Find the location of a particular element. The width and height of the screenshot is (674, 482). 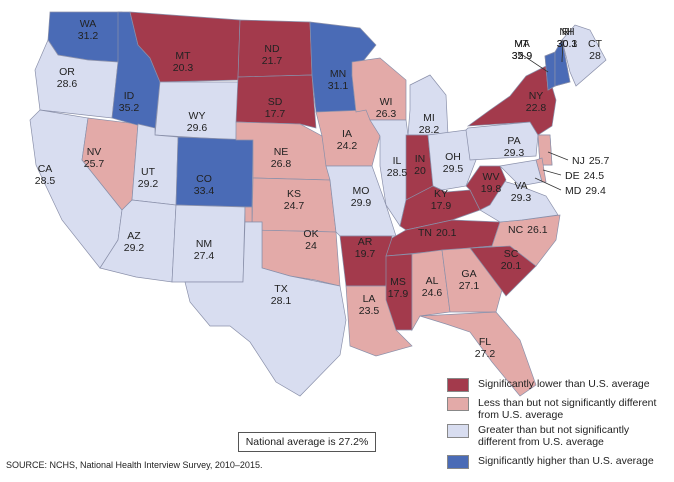

state-value: 29.5 is located at coordinates (453, 169).